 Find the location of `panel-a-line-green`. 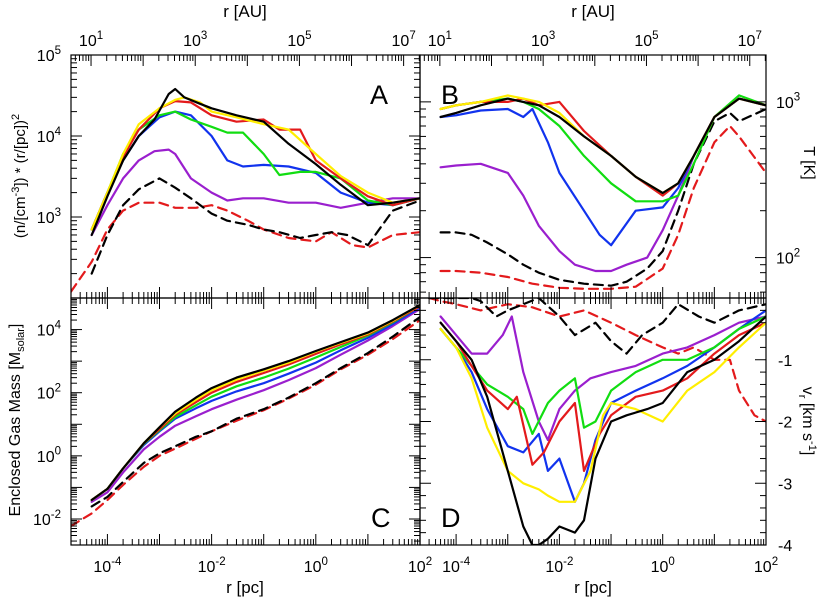

panel-a-line-green is located at coordinates (255, 170).